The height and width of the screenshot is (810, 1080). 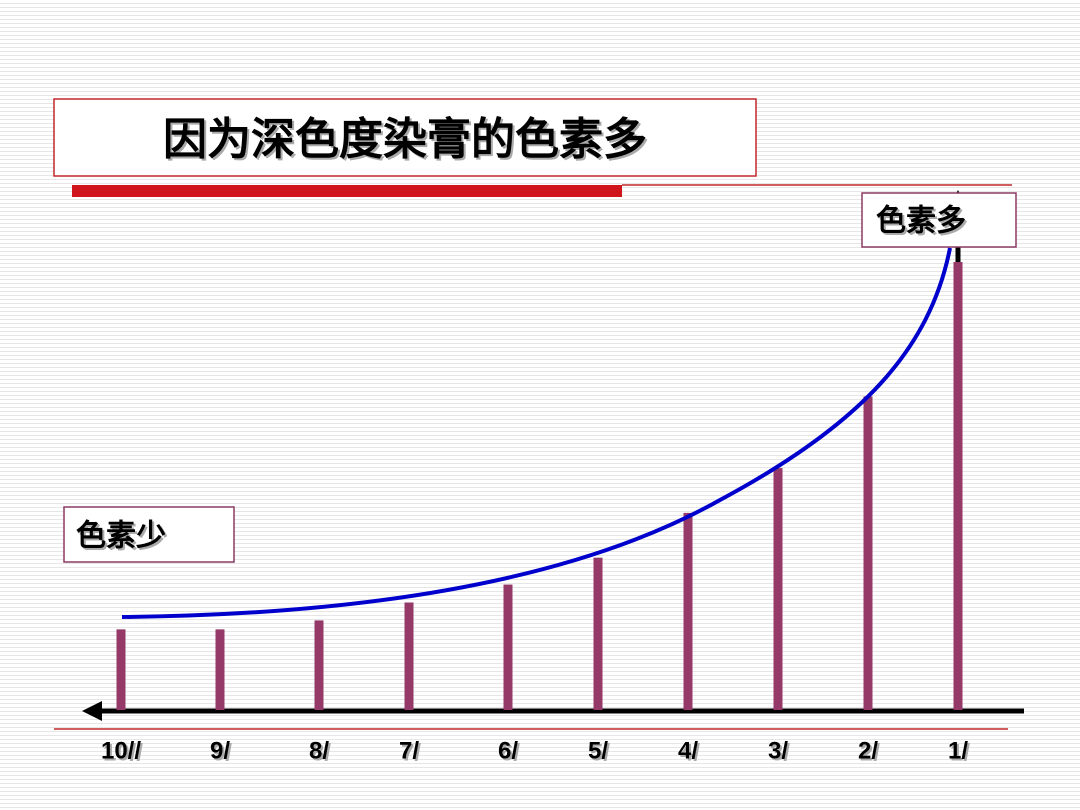 What do you see at coordinates (409, 750) in the screenshot?
I see `x-tick-label: 7/` at bounding box center [409, 750].